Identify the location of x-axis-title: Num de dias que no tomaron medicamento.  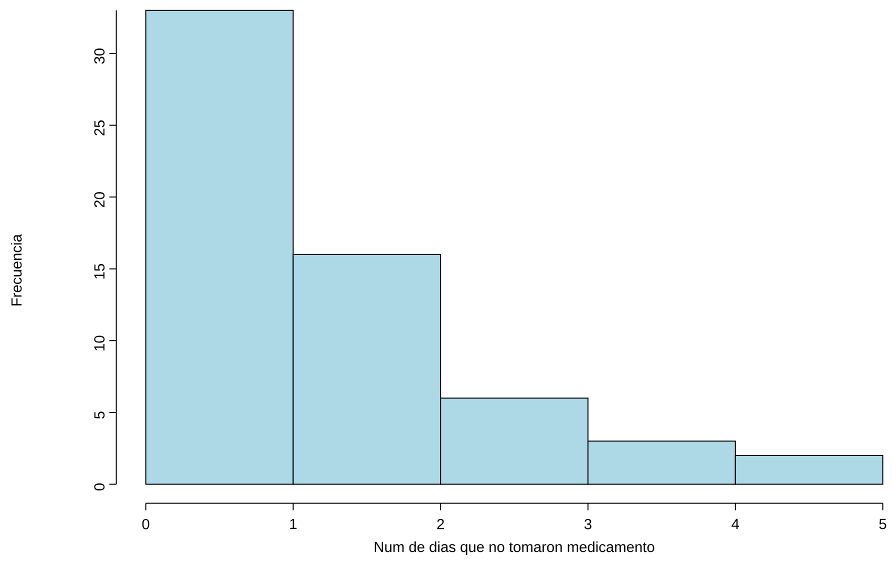
(514, 548).